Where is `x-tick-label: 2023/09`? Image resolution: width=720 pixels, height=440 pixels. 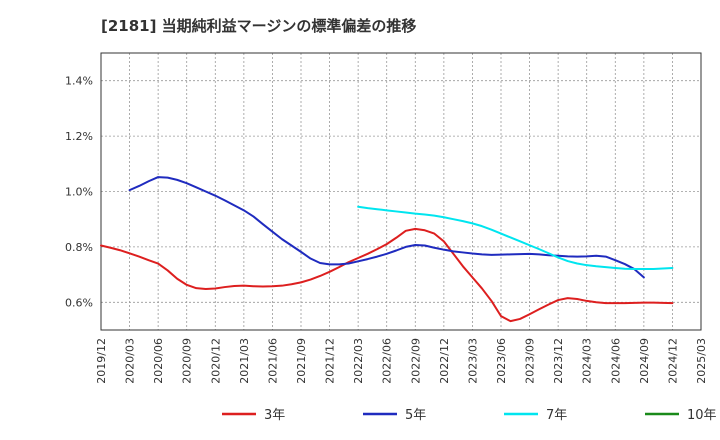 x-tick-label: 2023/09 is located at coordinates (530, 361).